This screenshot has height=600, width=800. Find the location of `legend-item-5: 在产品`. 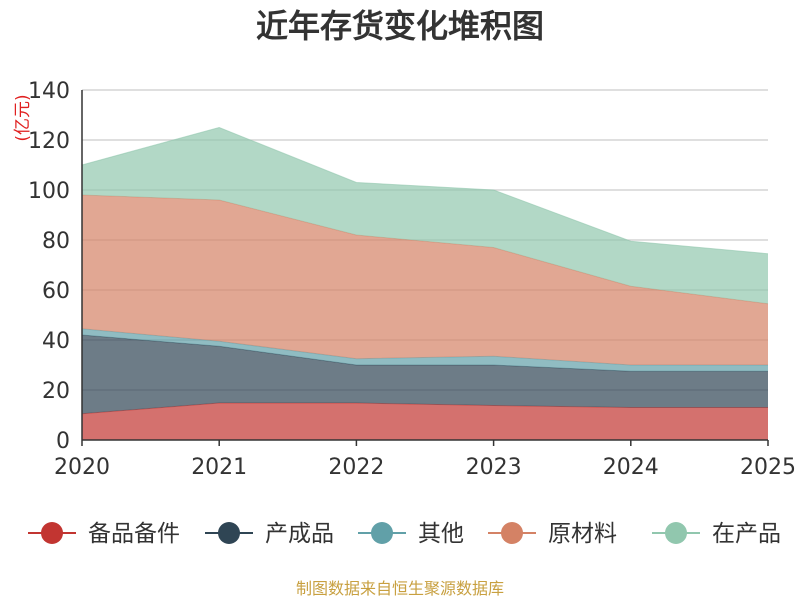

legend-item-5: 在产品 is located at coordinates (716, 534).